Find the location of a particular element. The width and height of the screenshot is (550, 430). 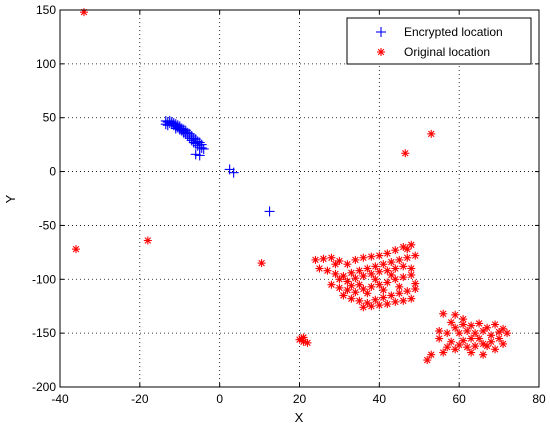

y-tick-label: 0 is located at coordinates (52, 172).